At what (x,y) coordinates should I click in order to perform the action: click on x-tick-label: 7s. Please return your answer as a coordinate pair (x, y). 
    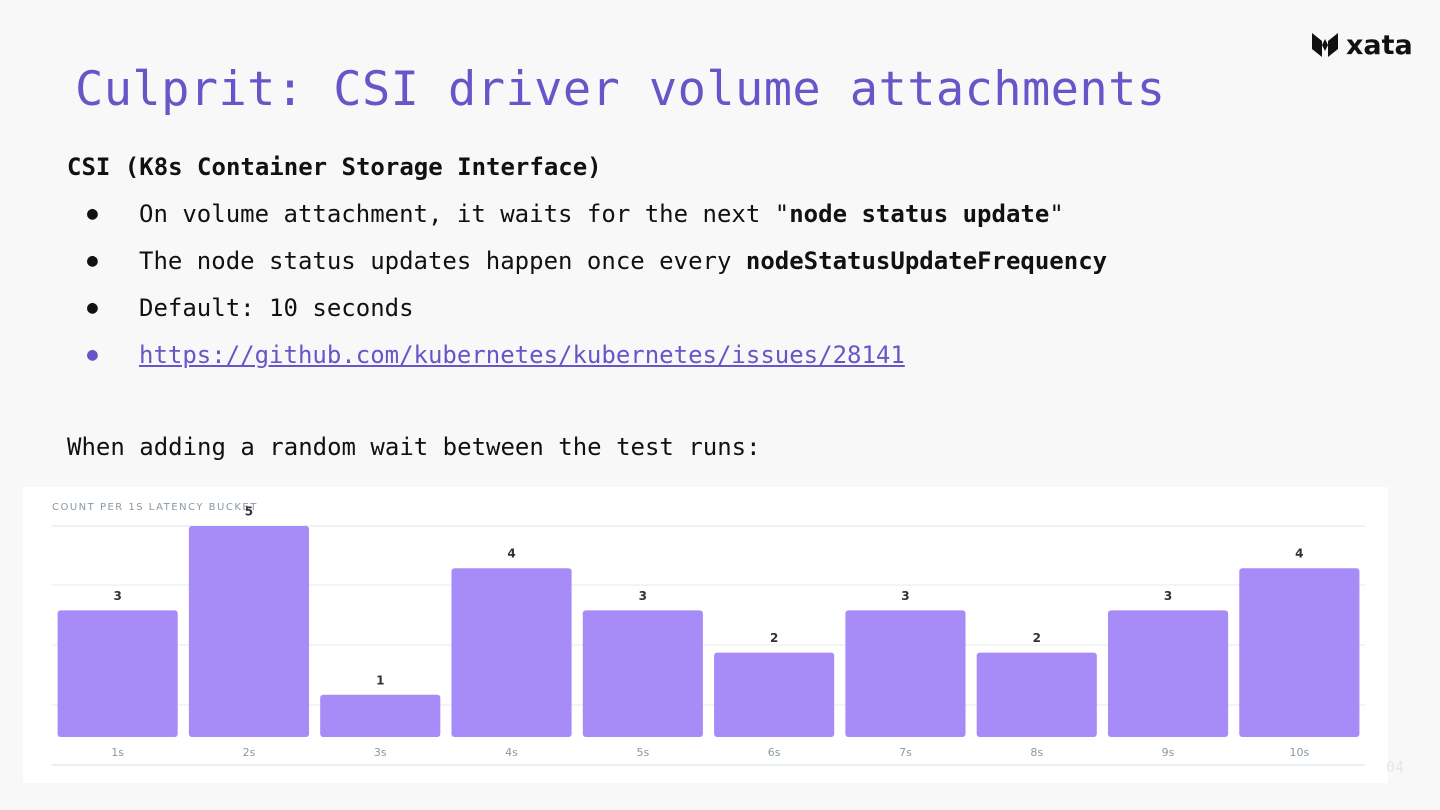
    Looking at the image, I should click on (905, 752).